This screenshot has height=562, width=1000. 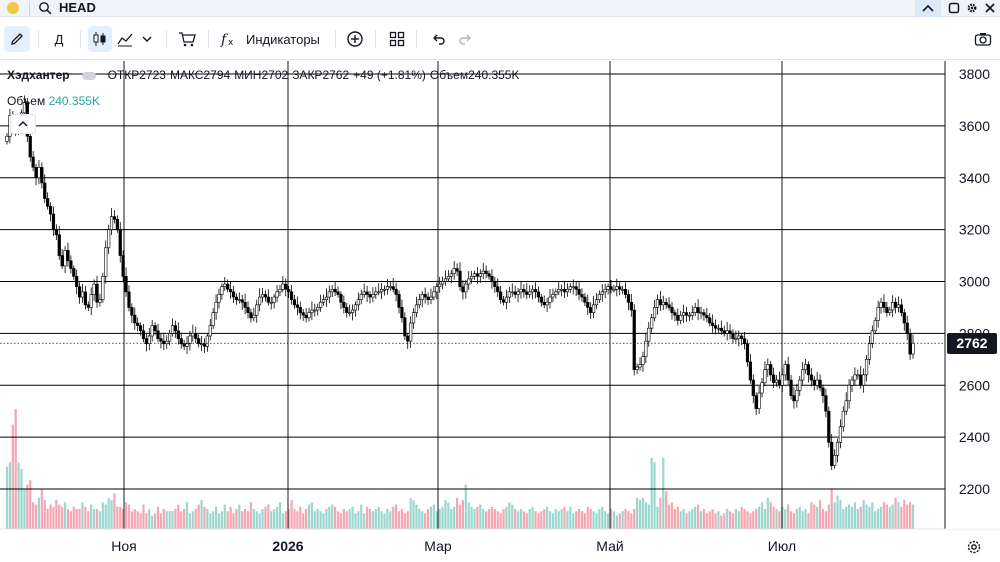 What do you see at coordinates (45, 8) in the screenshot?
I see `search-icon` at bounding box center [45, 8].